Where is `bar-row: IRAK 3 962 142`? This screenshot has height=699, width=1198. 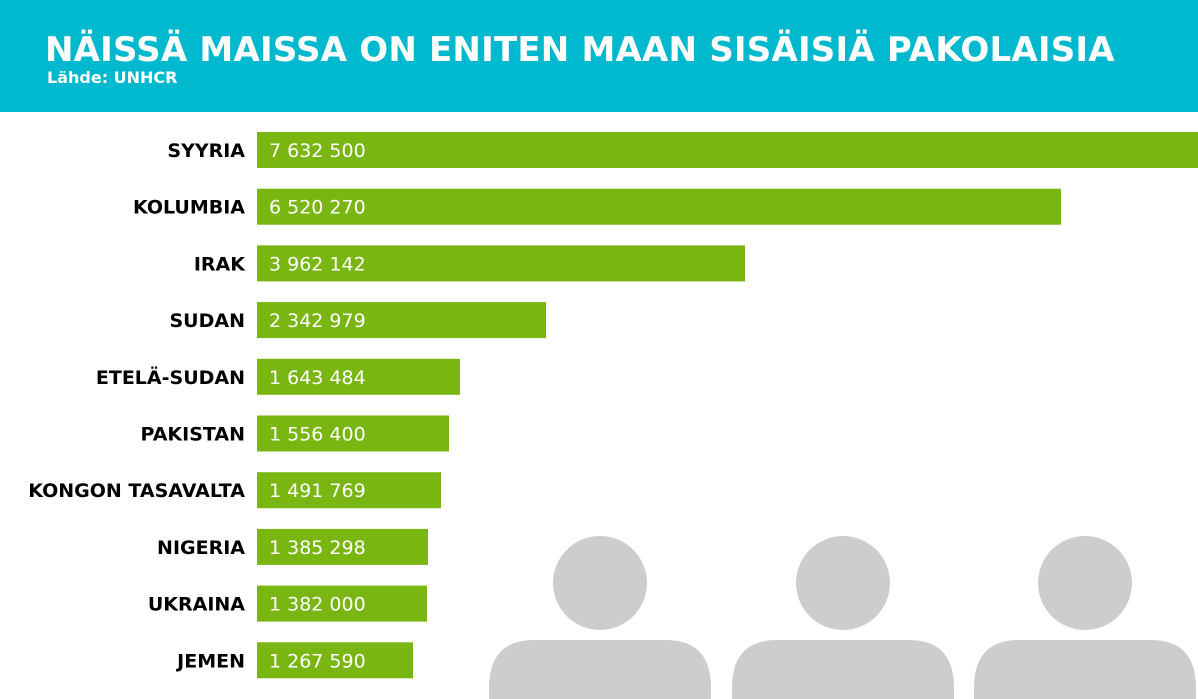 bar-row: IRAK 3 962 142 is located at coordinates (469, 263).